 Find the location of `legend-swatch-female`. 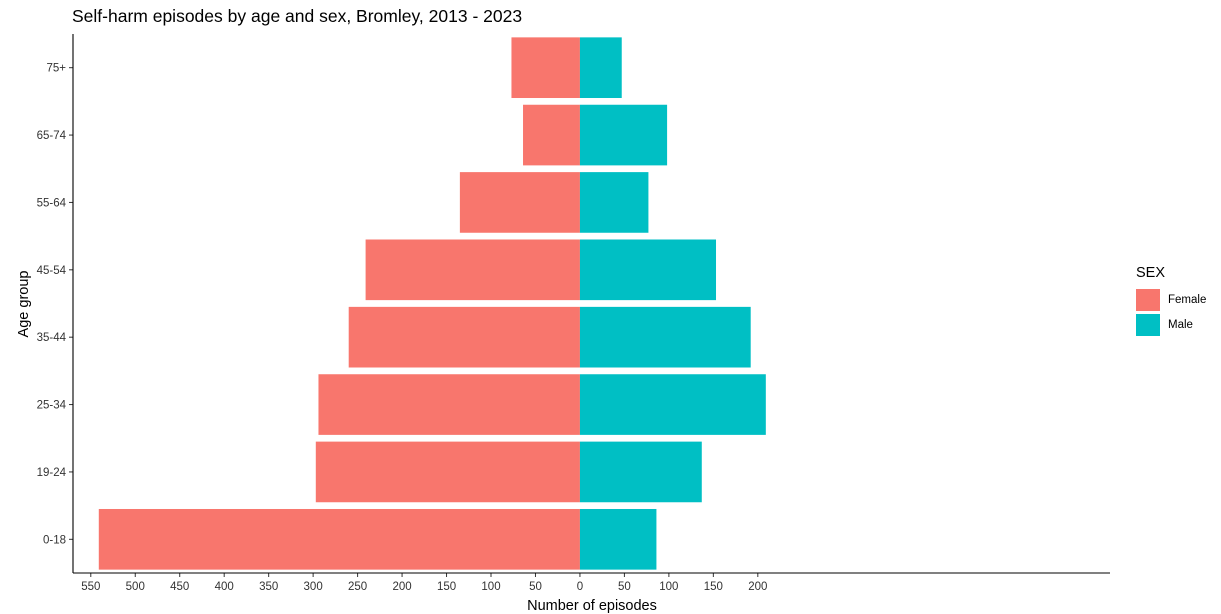

legend-swatch-female is located at coordinates (1148, 299).